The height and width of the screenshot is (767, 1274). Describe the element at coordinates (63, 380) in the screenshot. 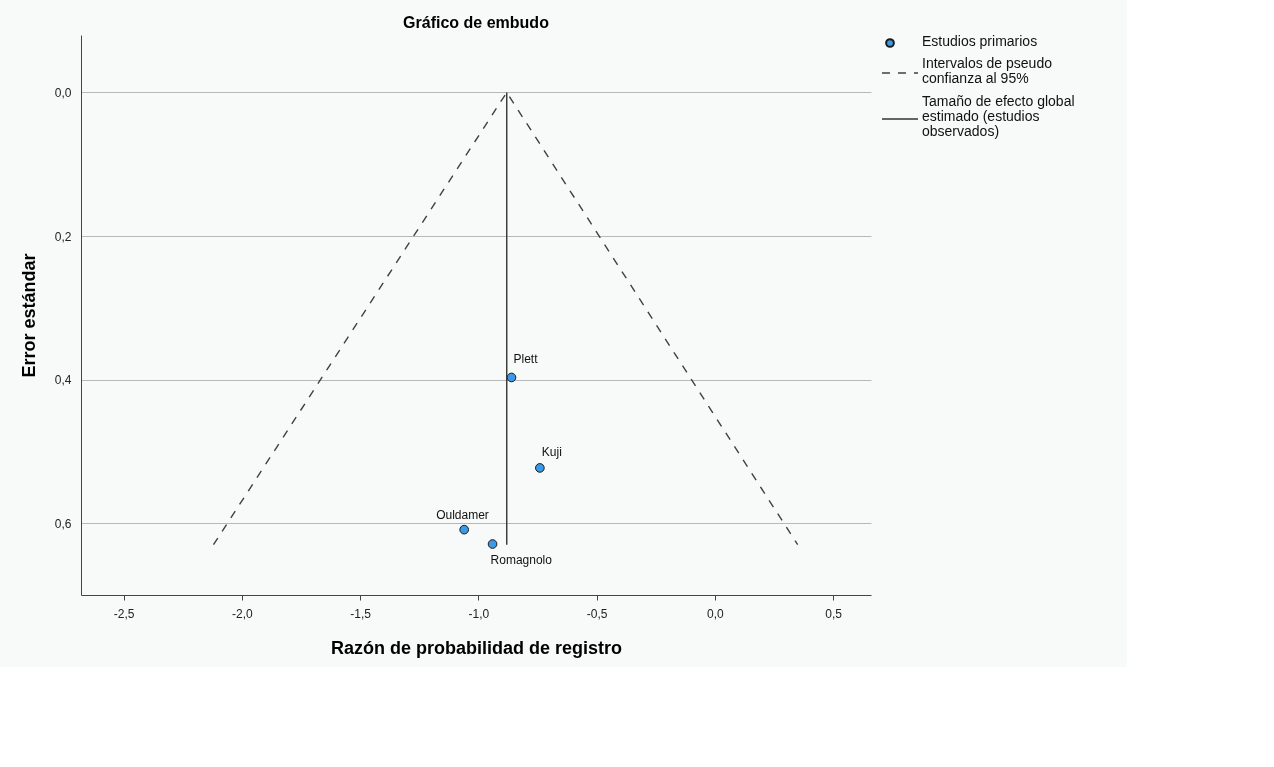

I see `y-tick-label: 0,4` at that location.